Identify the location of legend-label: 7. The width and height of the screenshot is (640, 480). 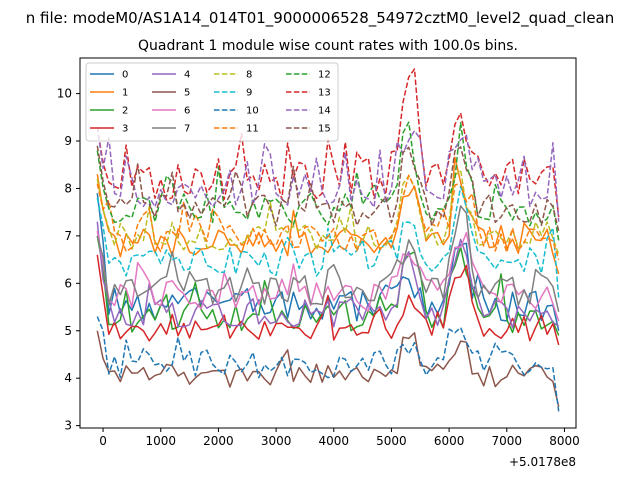
(187, 129).